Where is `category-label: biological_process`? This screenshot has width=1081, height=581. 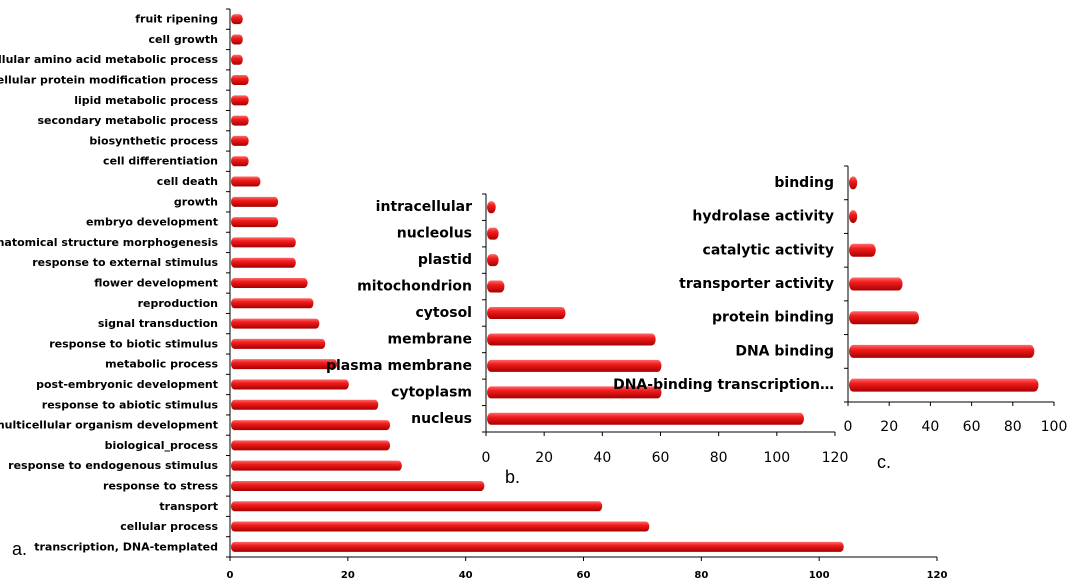
category-label: biological_process is located at coordinates (162, 445).